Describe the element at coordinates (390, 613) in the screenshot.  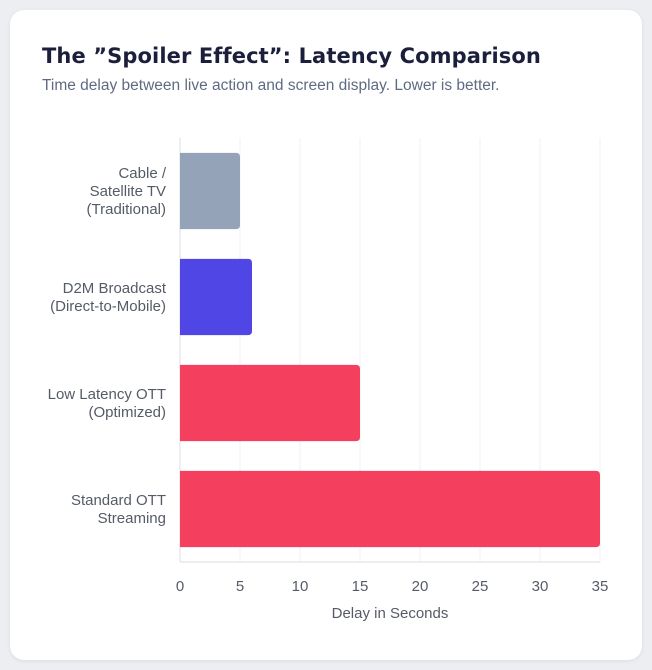
I see `x-axis-title: Delay in Seconds` at that location.